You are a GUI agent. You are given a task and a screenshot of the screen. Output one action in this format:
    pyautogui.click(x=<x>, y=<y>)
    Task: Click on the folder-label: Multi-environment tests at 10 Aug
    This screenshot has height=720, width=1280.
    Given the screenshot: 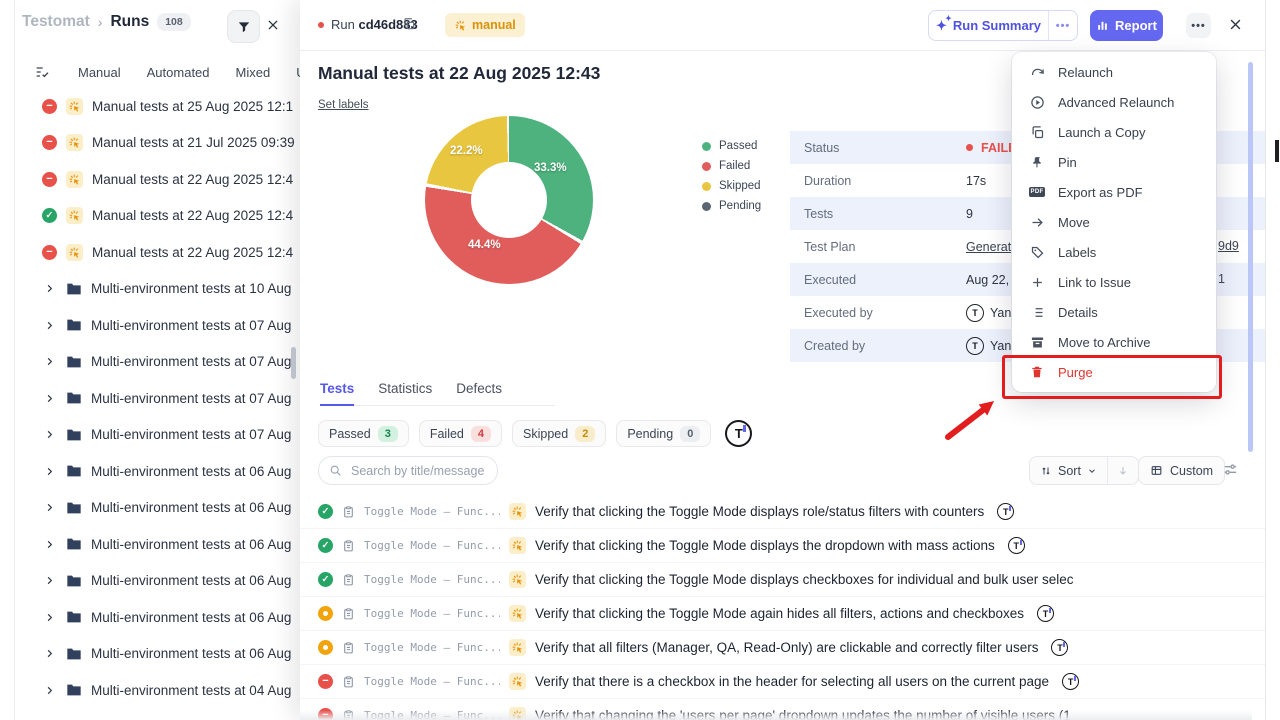 What is the action you would take?
    pyautogui.click(x=191, y=289)
    